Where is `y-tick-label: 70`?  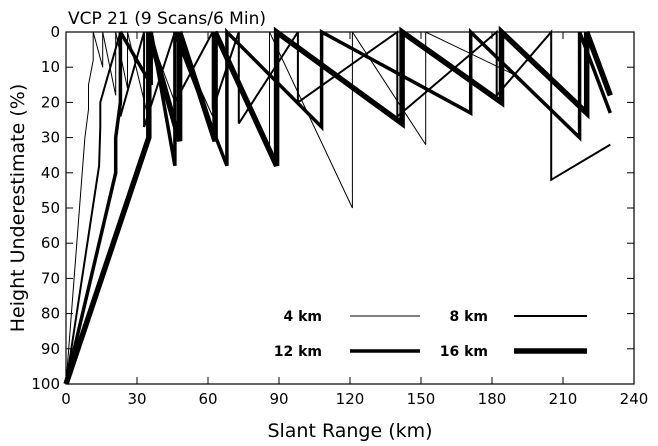 y-tick-label: 70 is located at coordinates (50, 278).